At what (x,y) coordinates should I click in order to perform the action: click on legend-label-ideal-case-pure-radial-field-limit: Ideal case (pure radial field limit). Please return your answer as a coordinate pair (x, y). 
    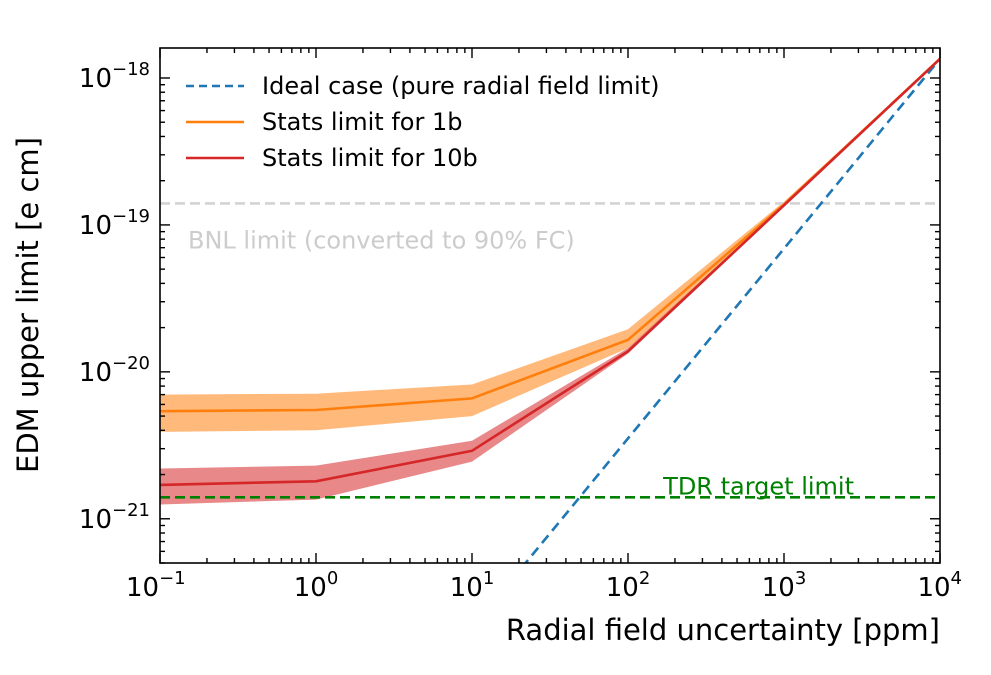
    Looking at the image, I should click on (460, 86).